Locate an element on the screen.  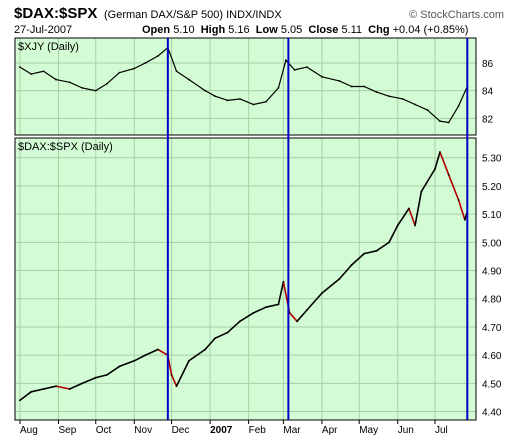
quote-date: 27-Jul-2007 is located at coordinates (43, 30).